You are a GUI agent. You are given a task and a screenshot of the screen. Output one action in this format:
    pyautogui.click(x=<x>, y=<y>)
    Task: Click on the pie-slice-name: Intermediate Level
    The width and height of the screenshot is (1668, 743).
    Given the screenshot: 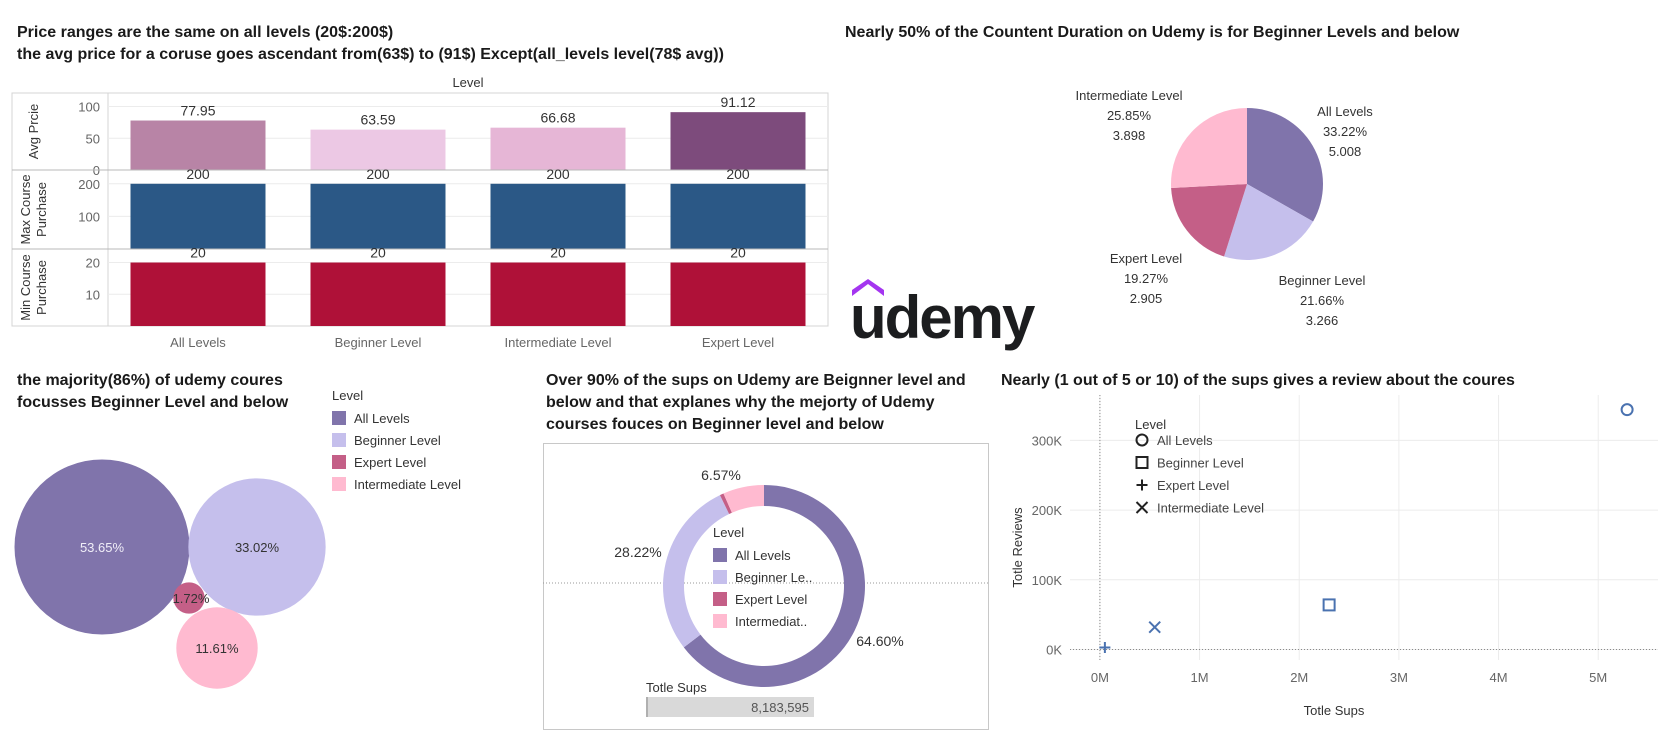 What is the action you would take?
    pyautogui.click(x=1129, y=95)
    